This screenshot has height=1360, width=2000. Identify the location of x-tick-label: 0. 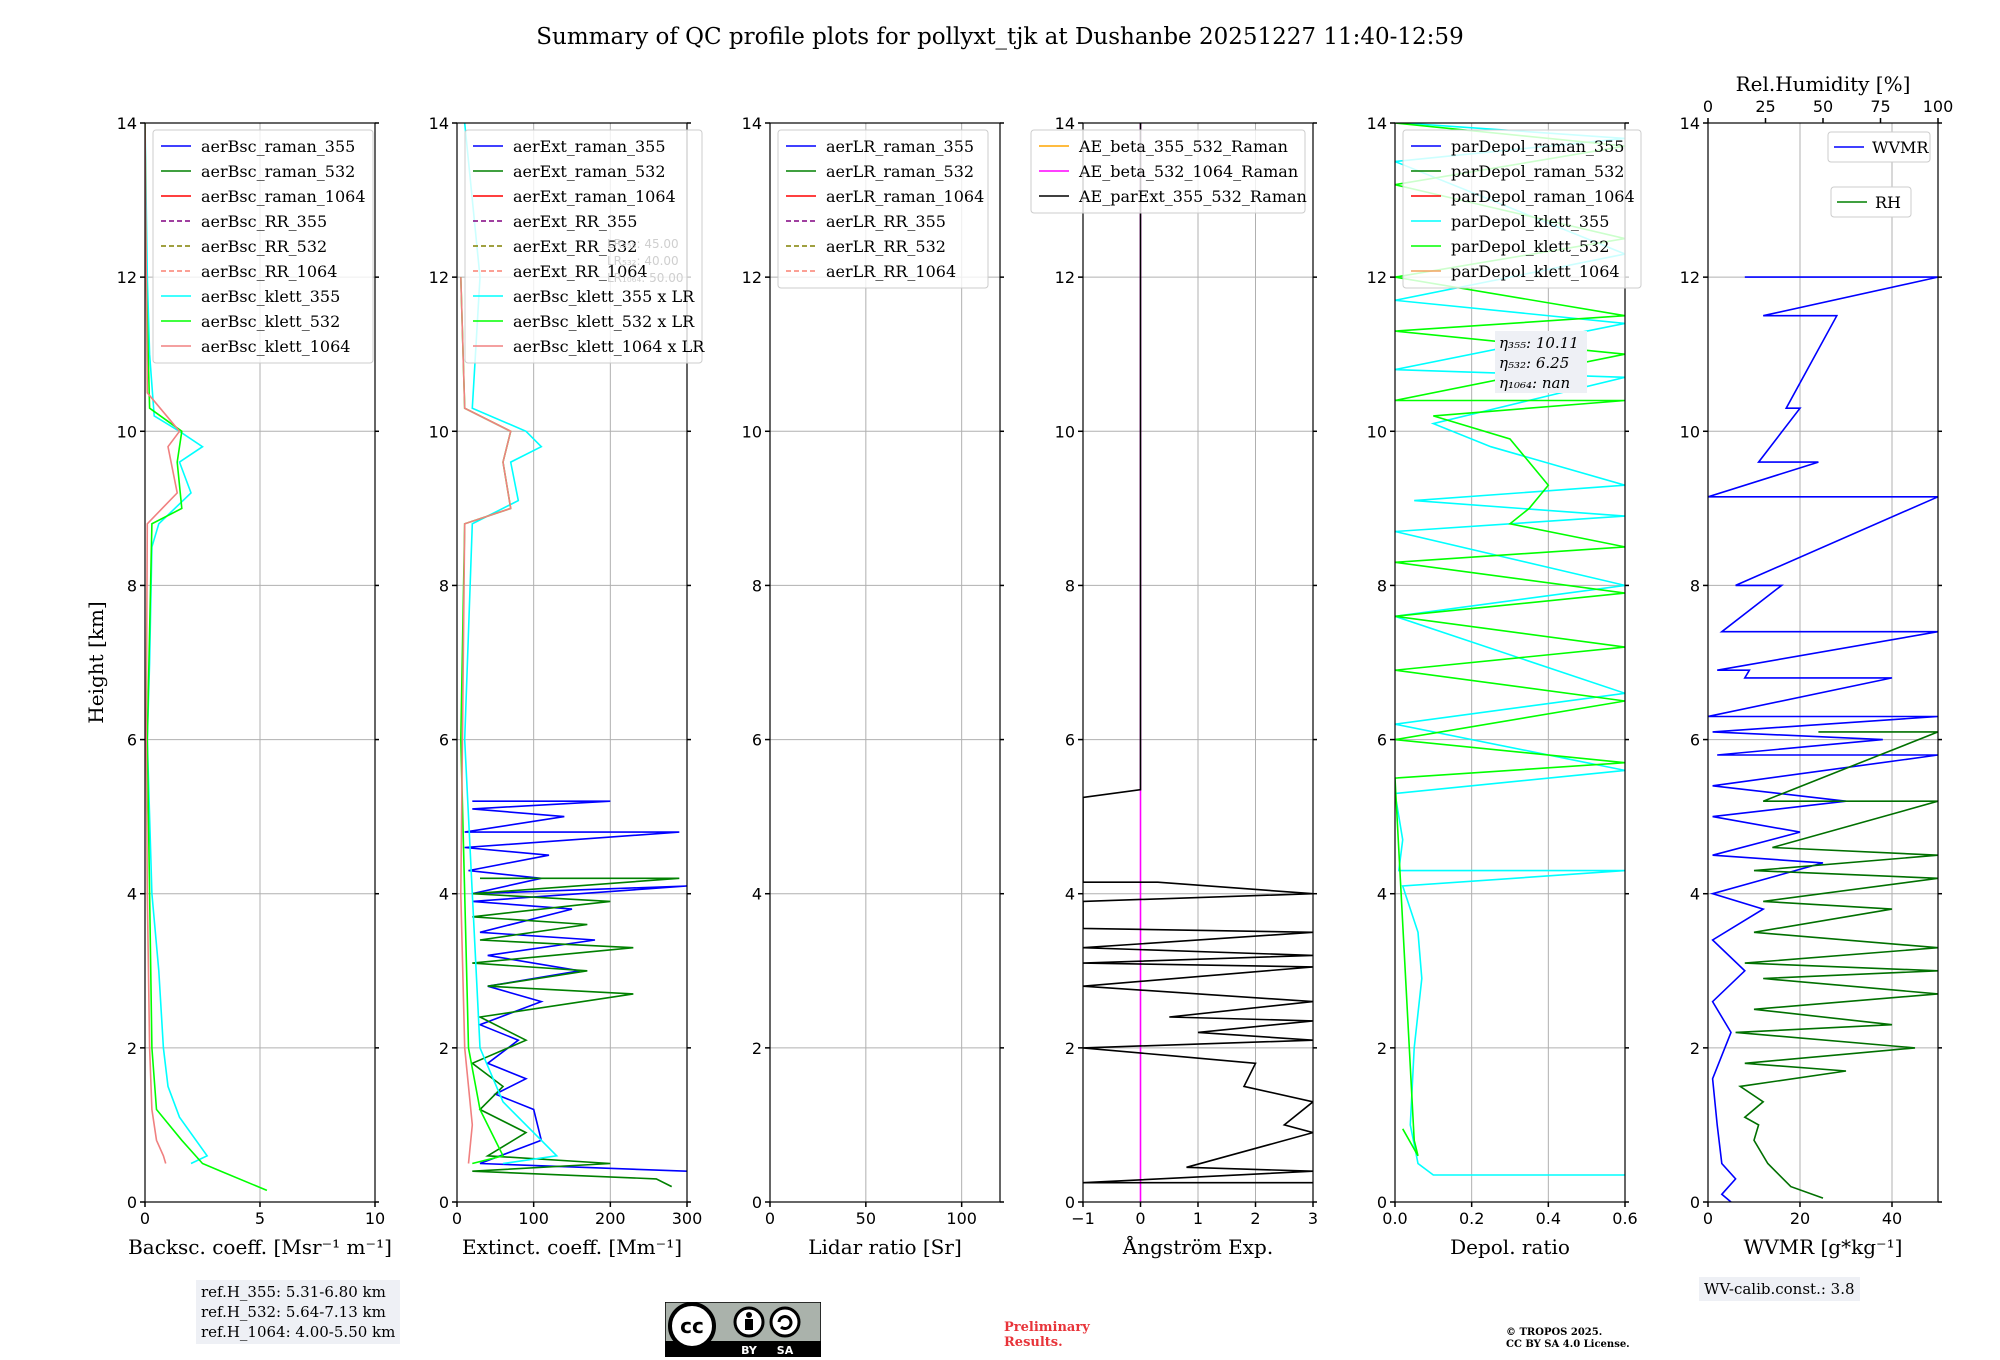
(770, 1218).